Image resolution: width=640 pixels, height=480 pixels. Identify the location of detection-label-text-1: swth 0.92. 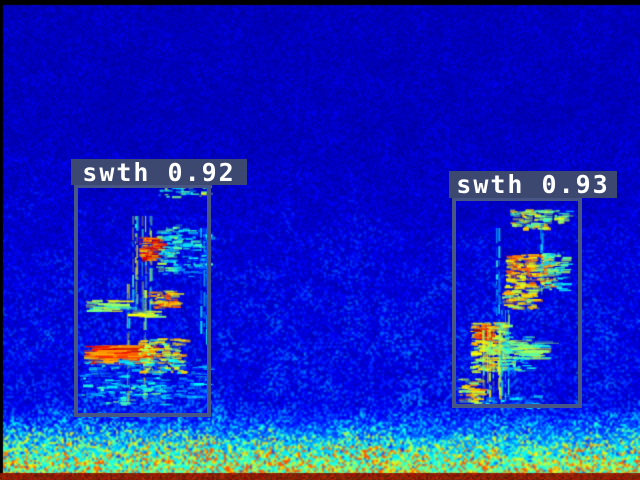
(159, 172).